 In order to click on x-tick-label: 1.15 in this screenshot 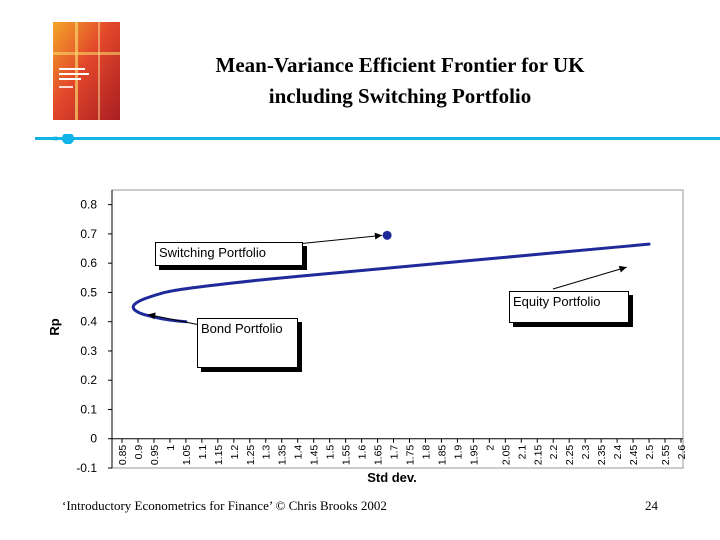, I will do `click(219, 455)`.